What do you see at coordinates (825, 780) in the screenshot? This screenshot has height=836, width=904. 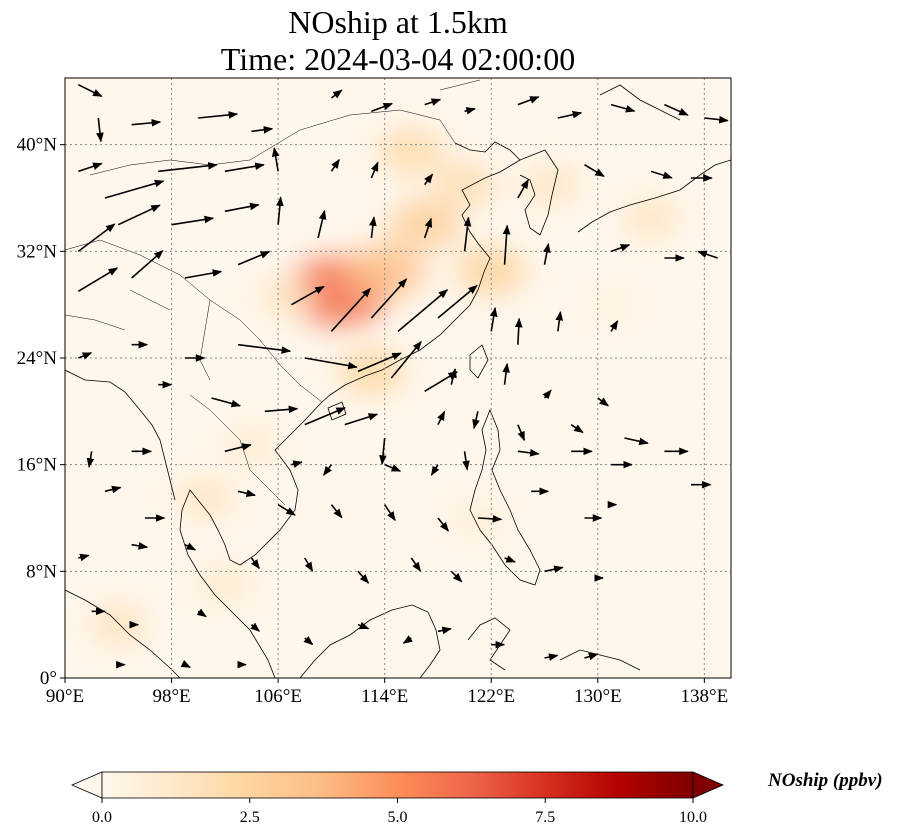 I see `colorbar-label: NOship (ppbv)` at bounding box center [825, 780].